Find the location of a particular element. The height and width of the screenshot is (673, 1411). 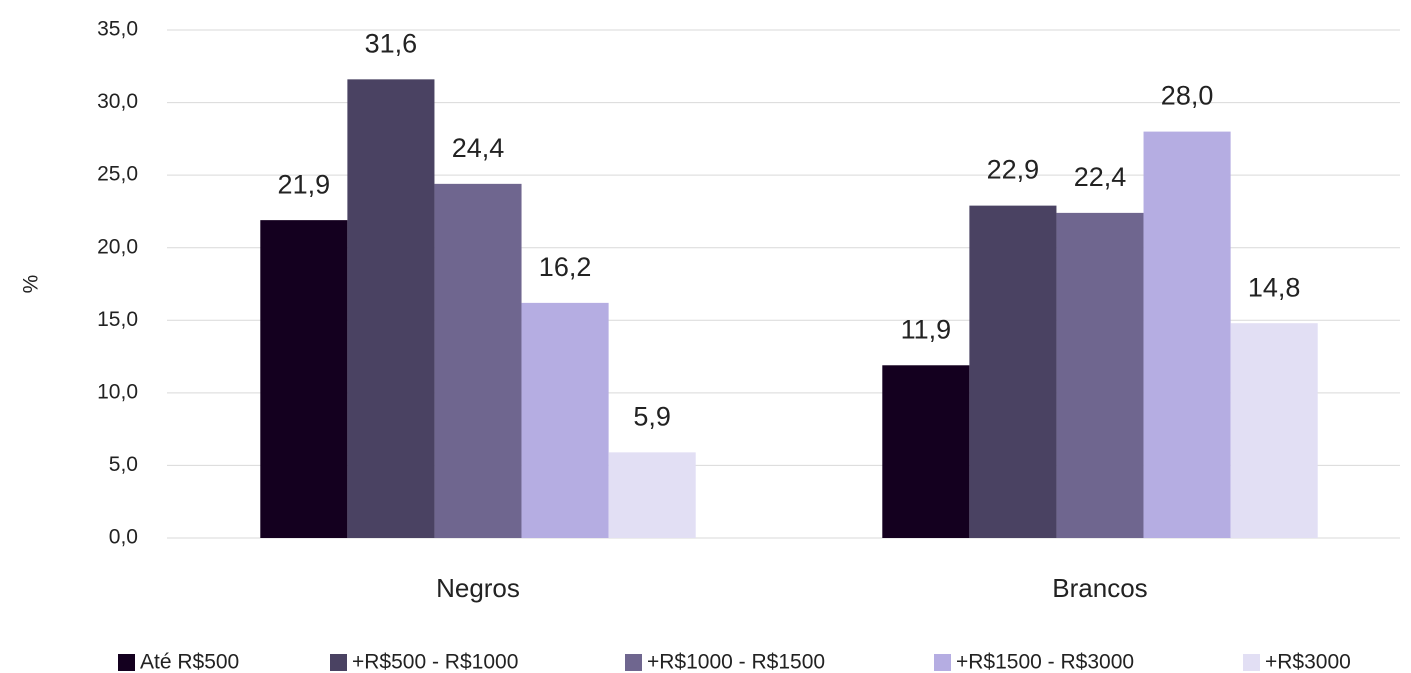

data-label: 5,9 is located at coordinates (652, 416).